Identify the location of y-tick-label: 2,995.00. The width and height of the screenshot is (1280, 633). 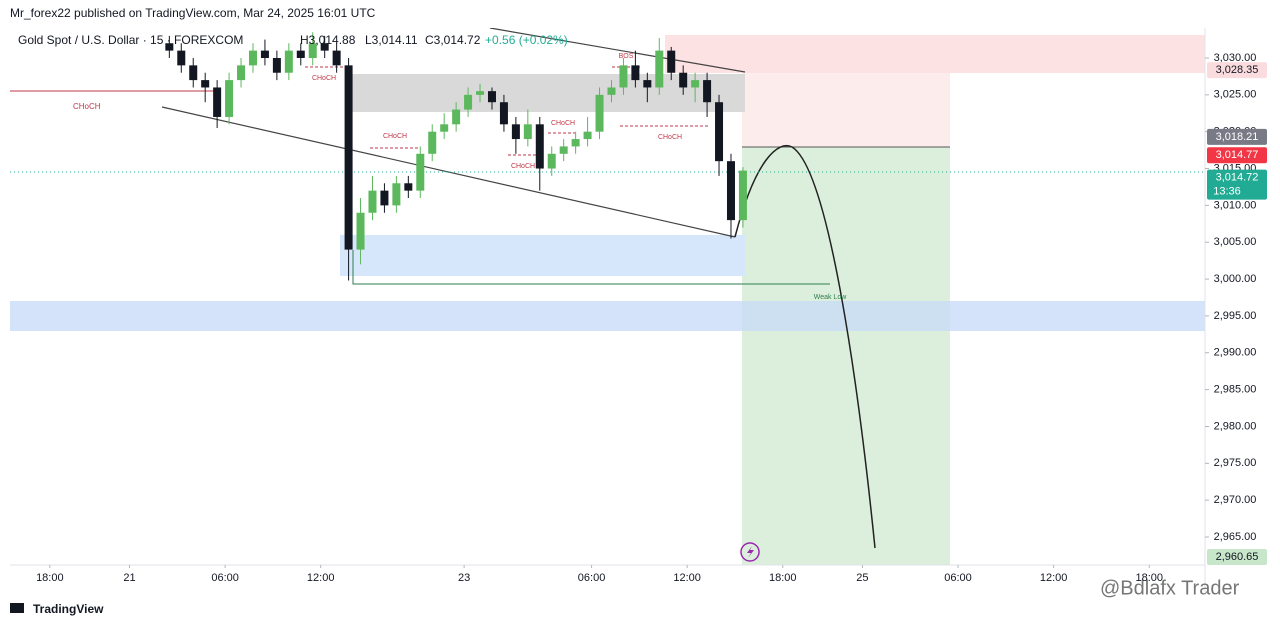
(1235, 316).